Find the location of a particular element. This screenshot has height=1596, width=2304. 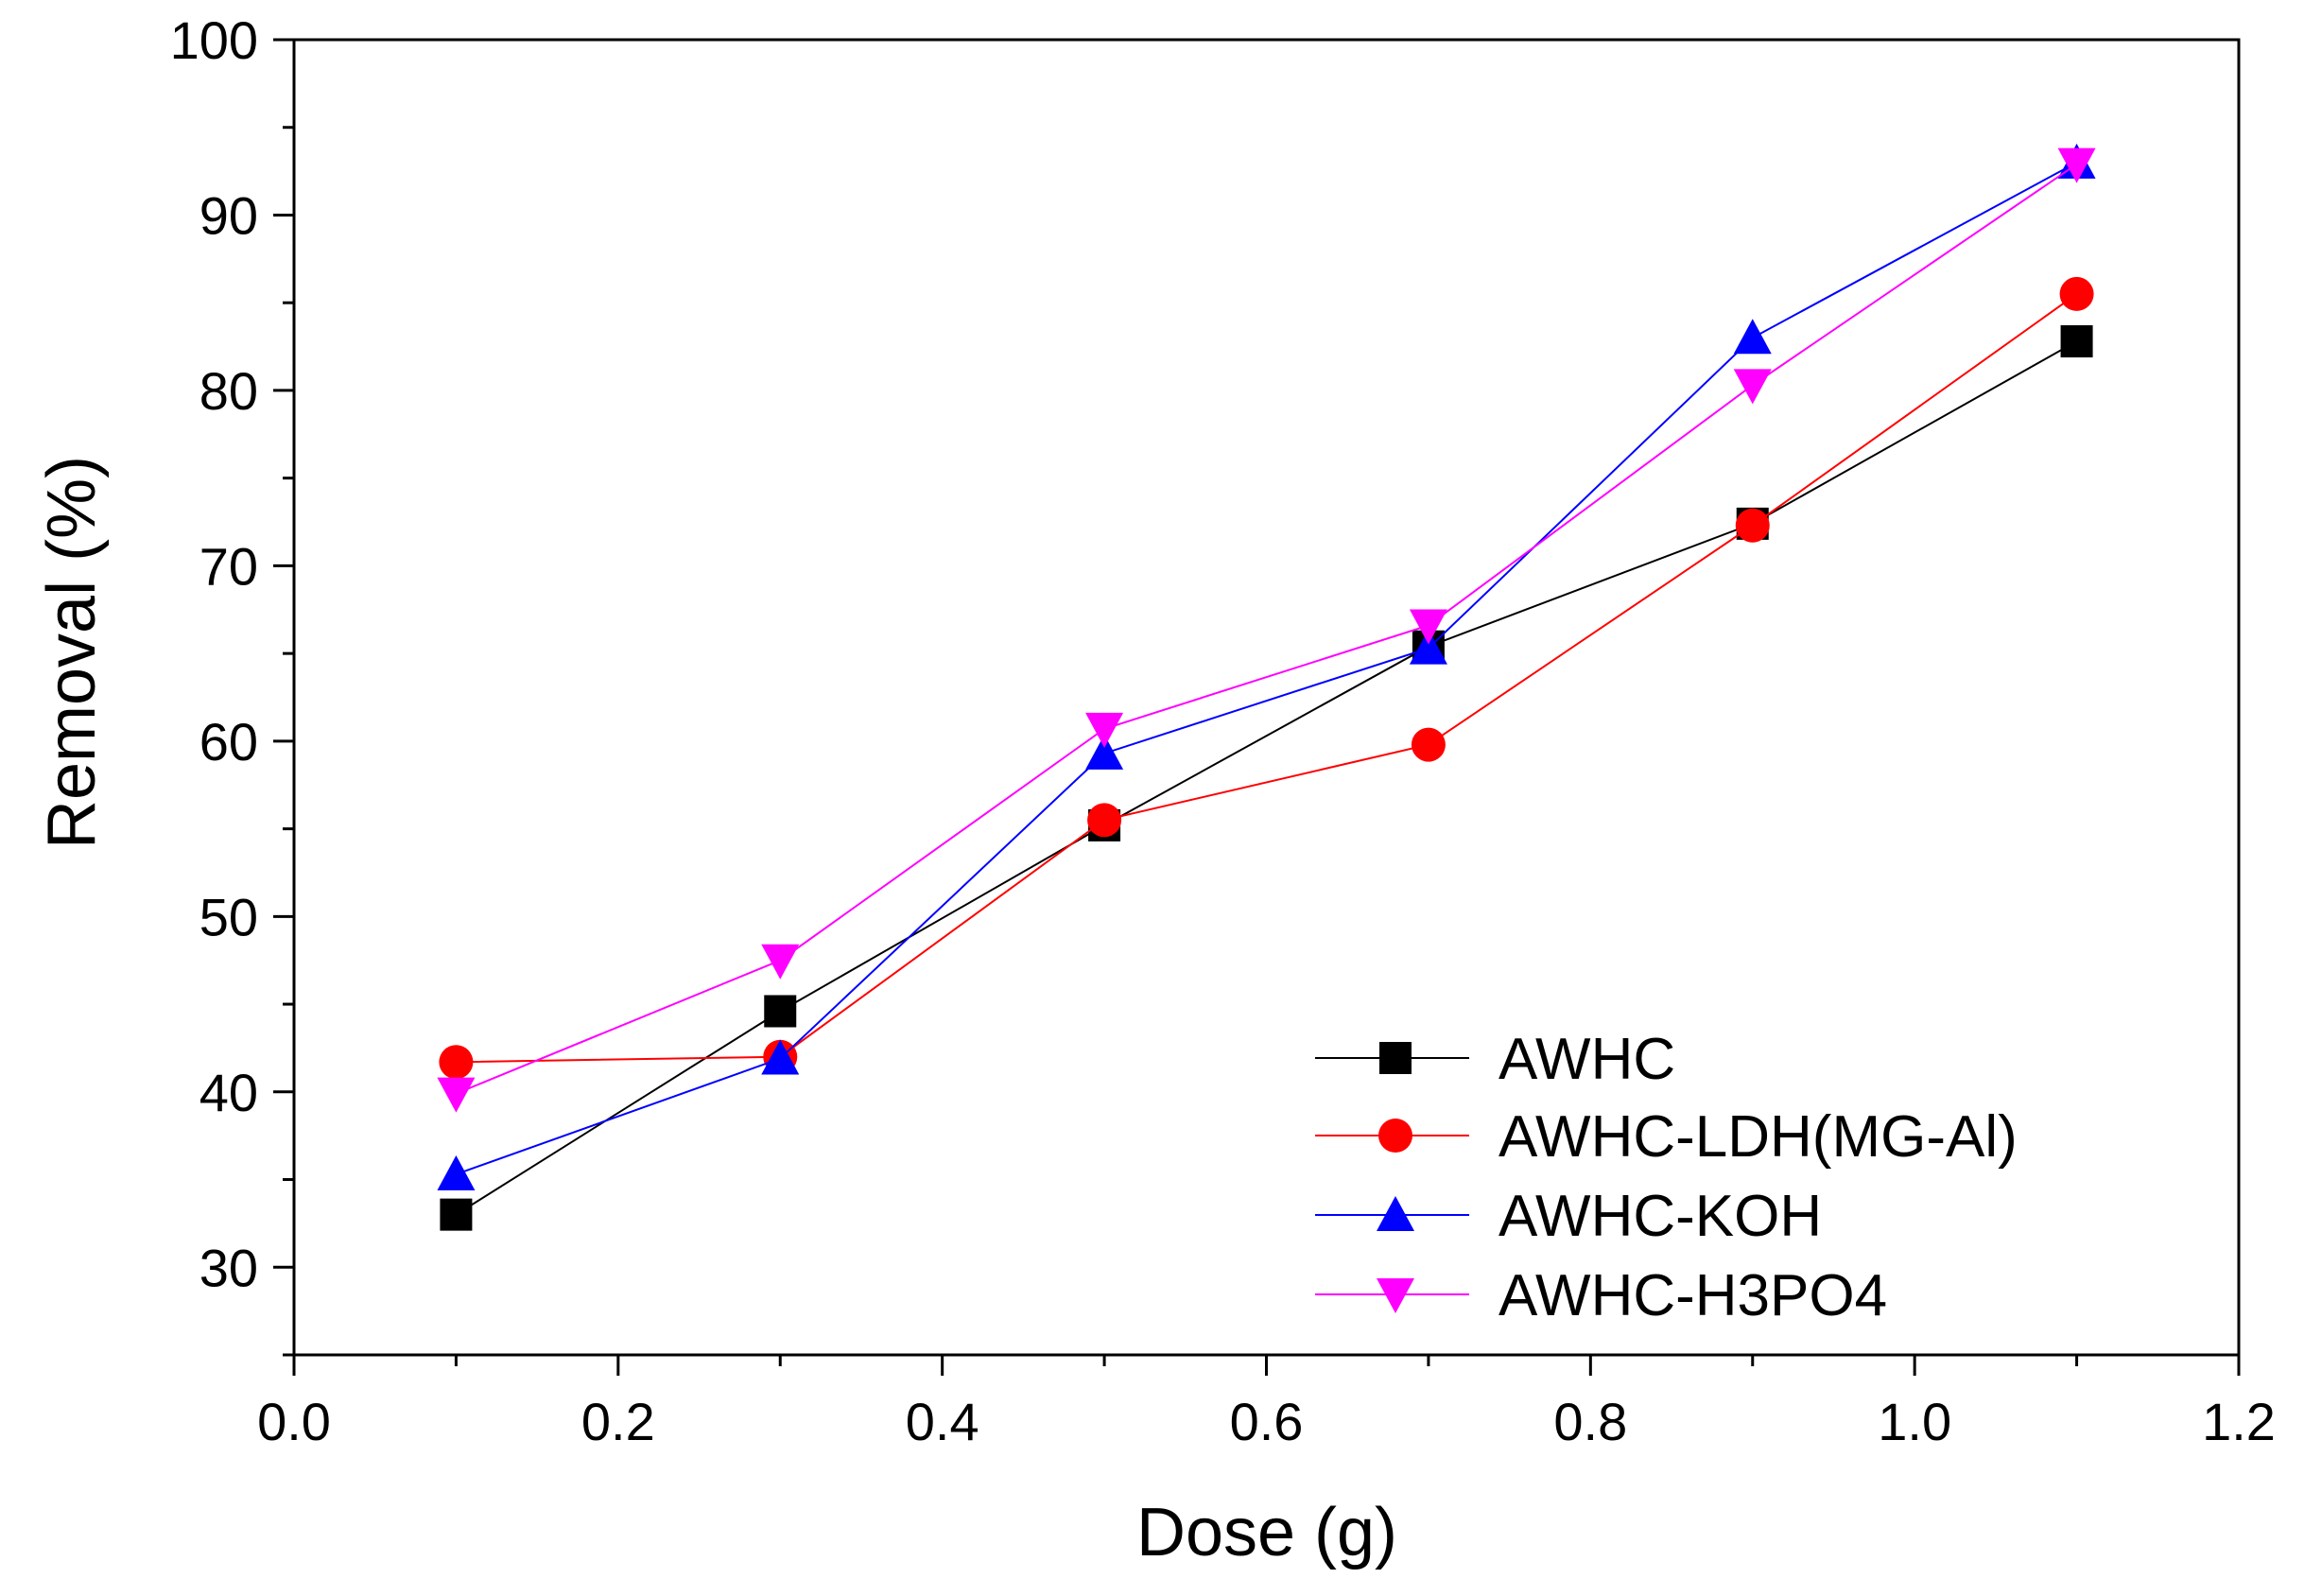

y-tick-label: 30 is located at coordinates (228, 1267).